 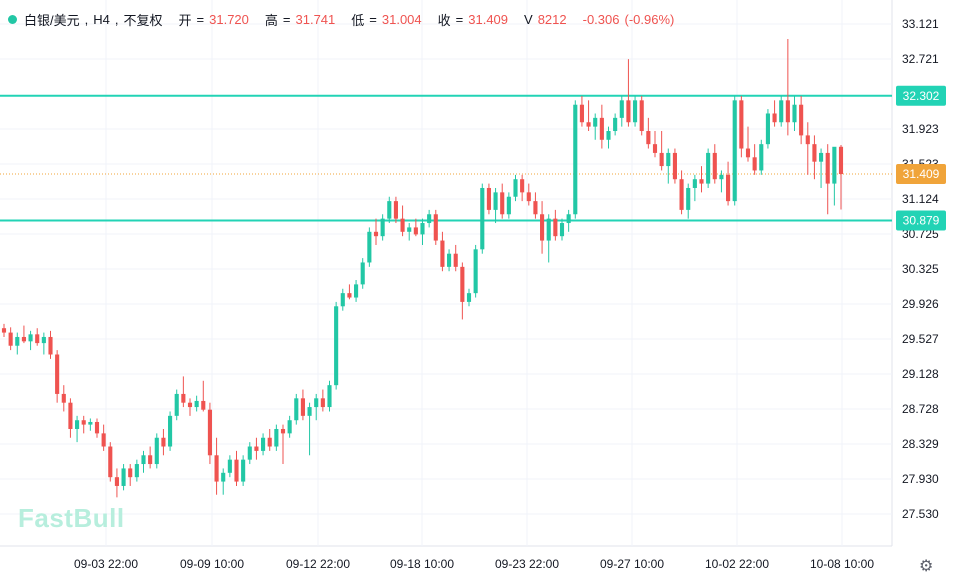 I want to click on open-value: 31.720, so click(x=229, y=19).